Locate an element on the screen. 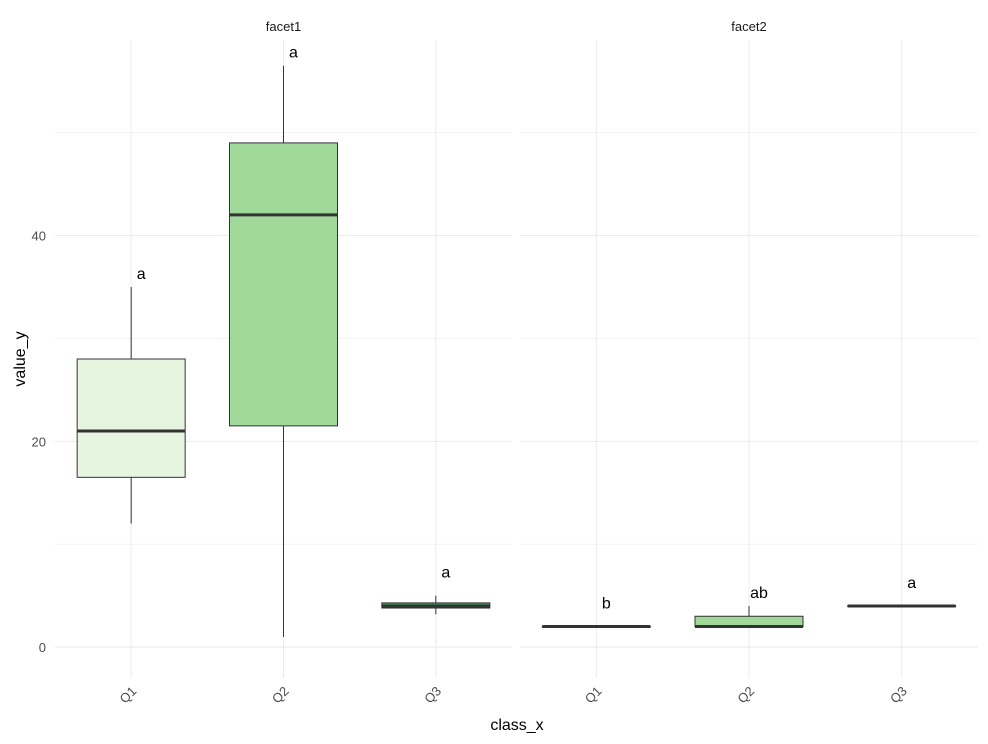 This screenshot has width=988, height=744. y-tick-label: 20 is located at coordinates (39, 441).